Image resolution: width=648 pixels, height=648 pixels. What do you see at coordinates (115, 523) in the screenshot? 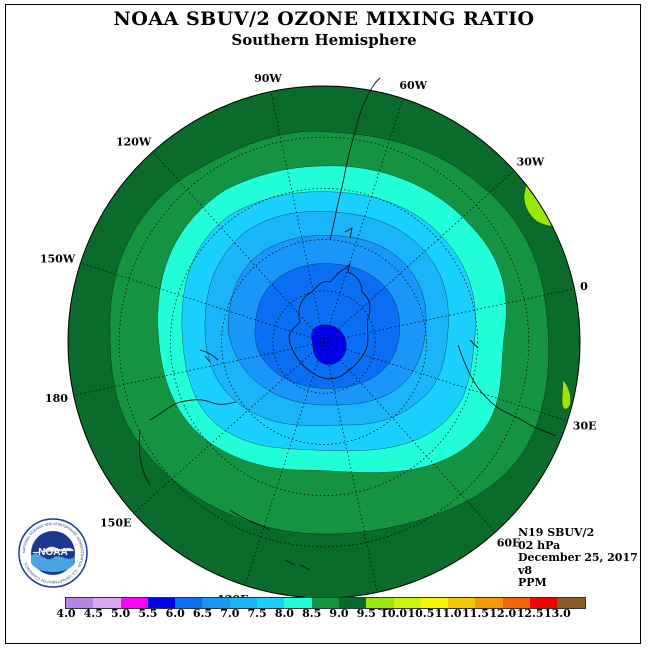
I see `longitude-label: 150E` at bounding box center [115, 523].